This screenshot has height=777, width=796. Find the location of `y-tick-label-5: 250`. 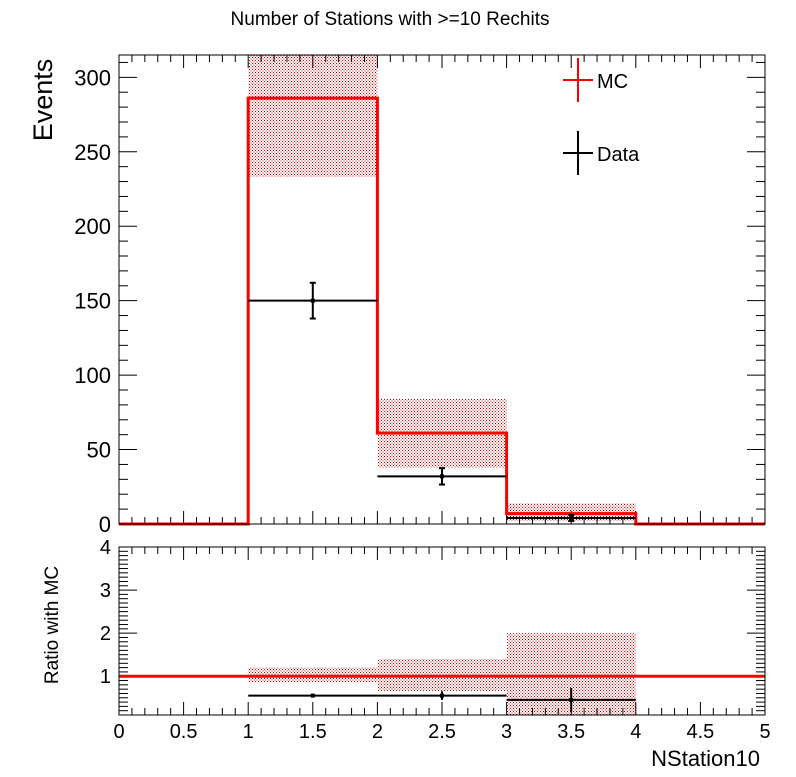

y-tick-label-5: 250 is located at coordinates (92, 152).